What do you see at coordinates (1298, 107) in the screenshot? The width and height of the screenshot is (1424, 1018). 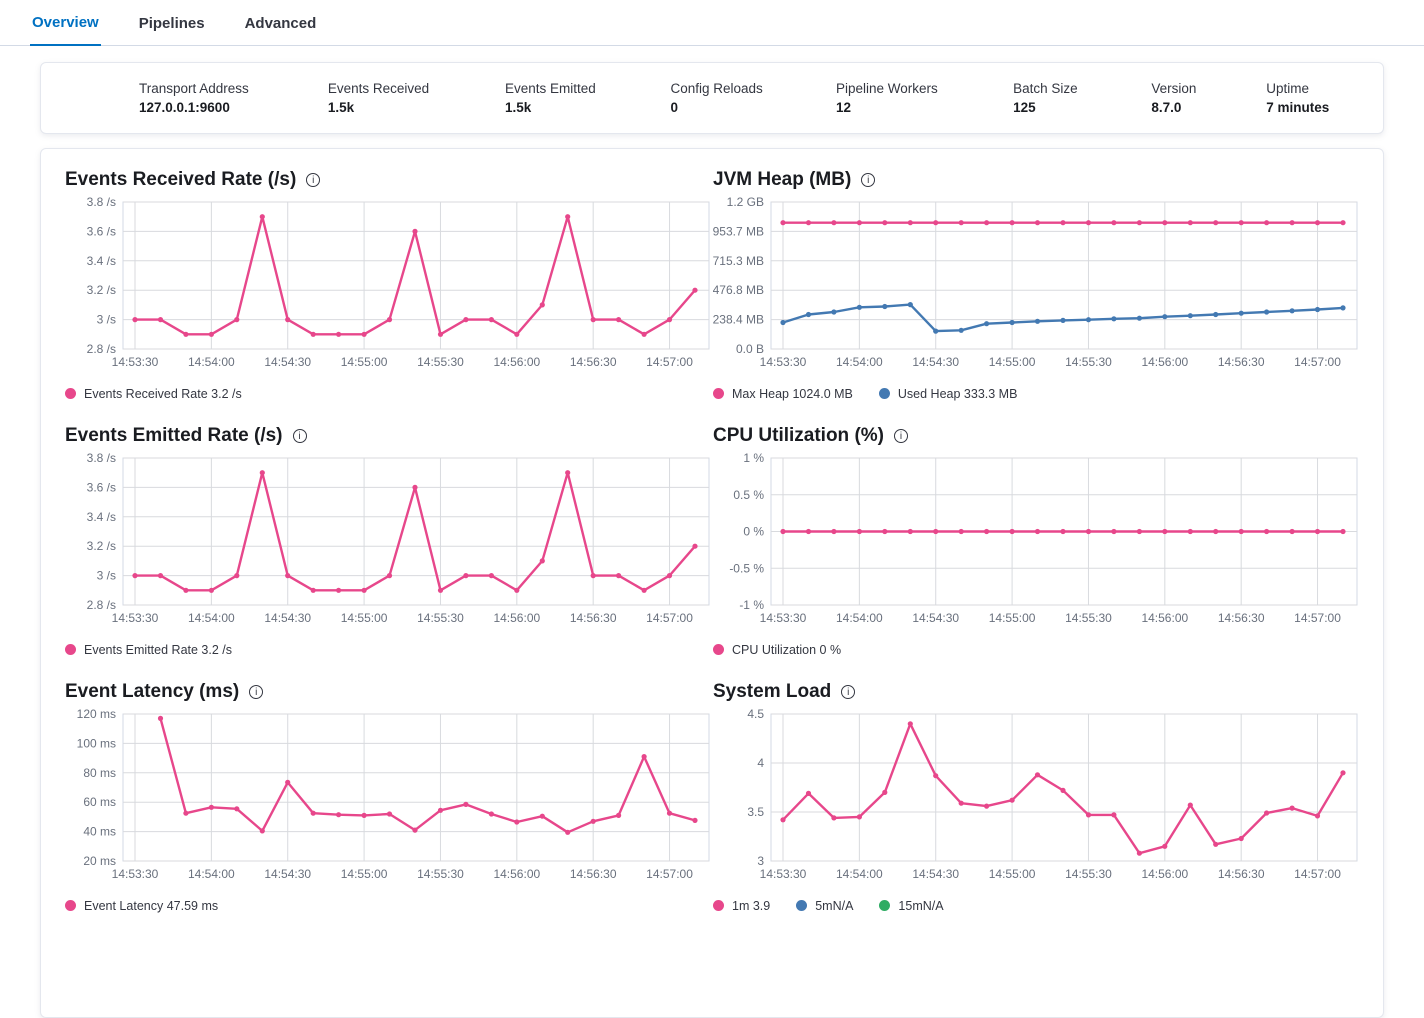 I see `stat-value: 7 minutes` at bounding box center [1298, 107].